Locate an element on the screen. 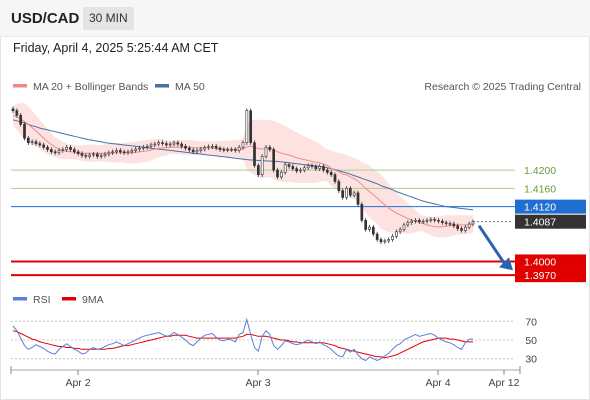  legend-label-ma20: MA 20 + Bollinger Bands is located at coordinates (90, 87).